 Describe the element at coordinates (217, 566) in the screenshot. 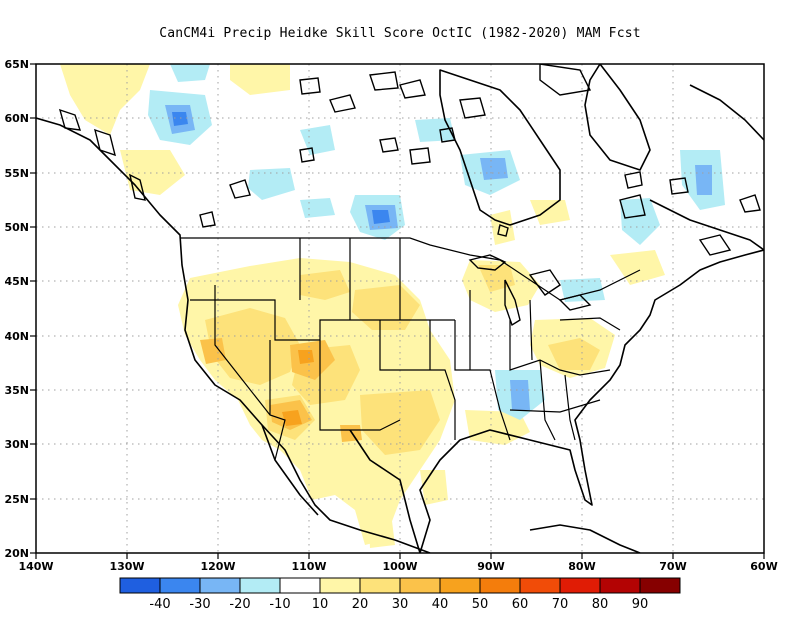

I see `x-tick-label: 120W` at that location.